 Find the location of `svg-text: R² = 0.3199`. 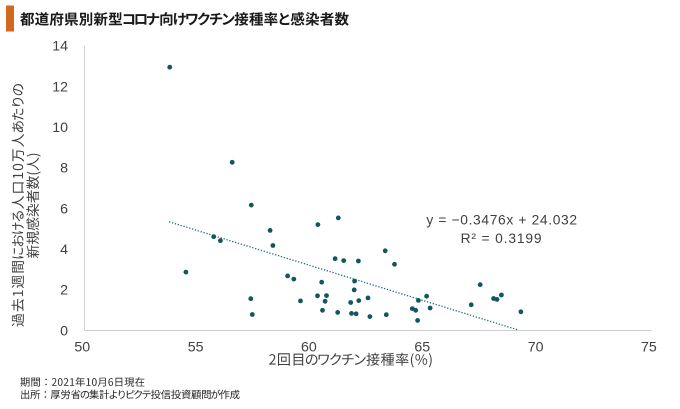

svg-text: R² = 0.3199 is located at coordinates (502, 238).